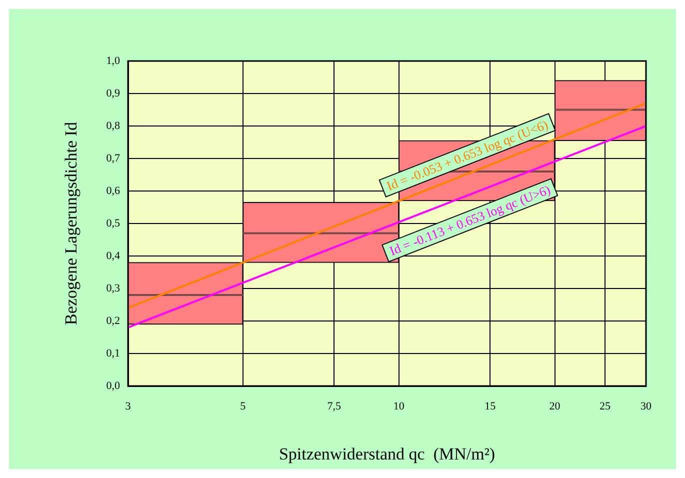  What do you see at coordinates (113, 223) in the screenshot?
I see `y-tick-label: 0,5` at bounding box center [113, 223].